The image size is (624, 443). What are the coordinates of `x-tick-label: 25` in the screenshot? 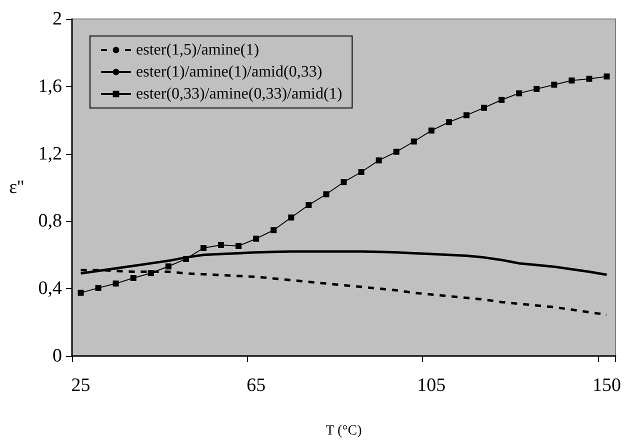 It's located at (80, 385).